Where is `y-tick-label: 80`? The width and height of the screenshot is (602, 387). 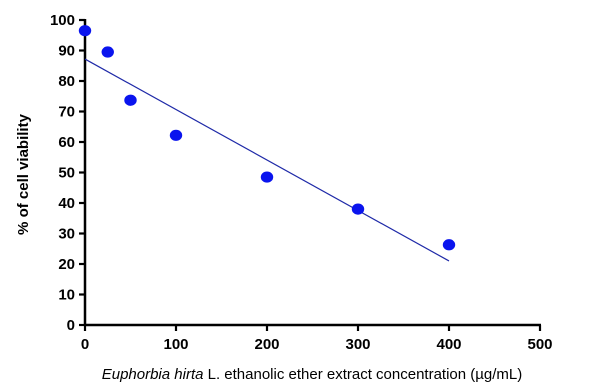
y-tick-label: 80 is located at coordinates (66, 81).